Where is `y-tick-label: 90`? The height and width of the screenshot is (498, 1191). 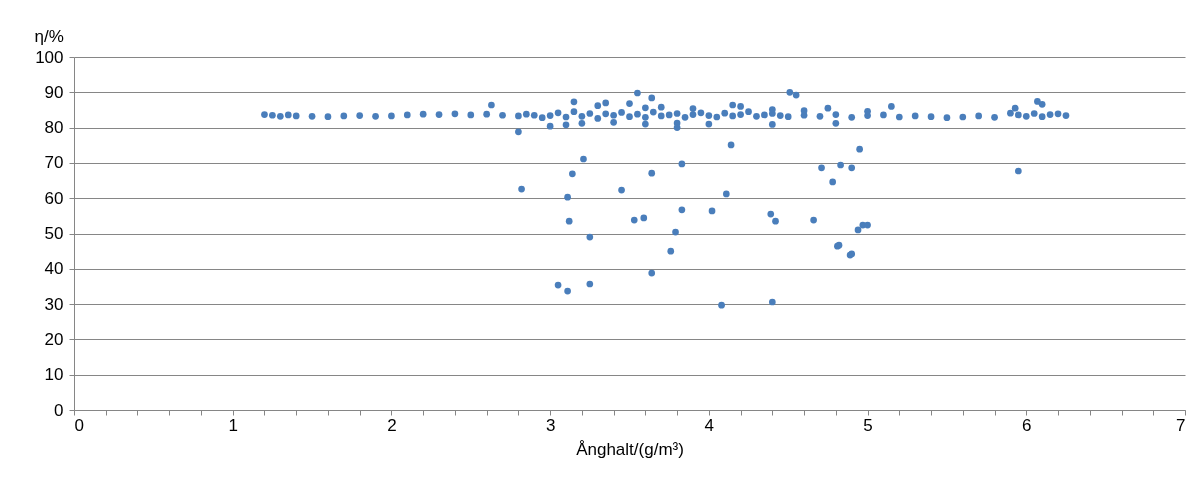 y-tick-label: 90 is located at coordinates (54, 92).